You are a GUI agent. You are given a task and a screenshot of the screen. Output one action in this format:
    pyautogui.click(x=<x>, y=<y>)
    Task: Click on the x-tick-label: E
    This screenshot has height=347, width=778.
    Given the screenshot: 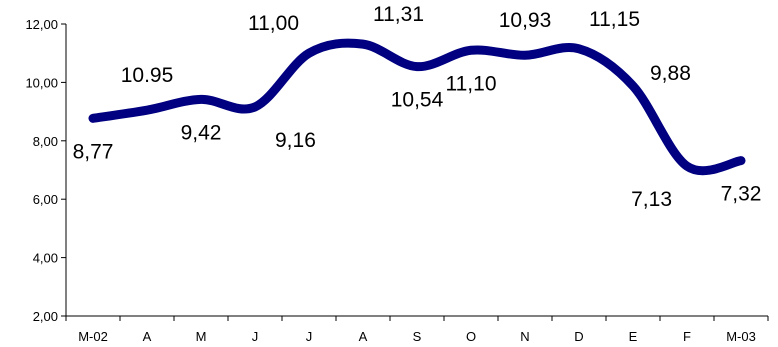 What is the action you would take?
    pyautogui.click(x=633, y=336)
    